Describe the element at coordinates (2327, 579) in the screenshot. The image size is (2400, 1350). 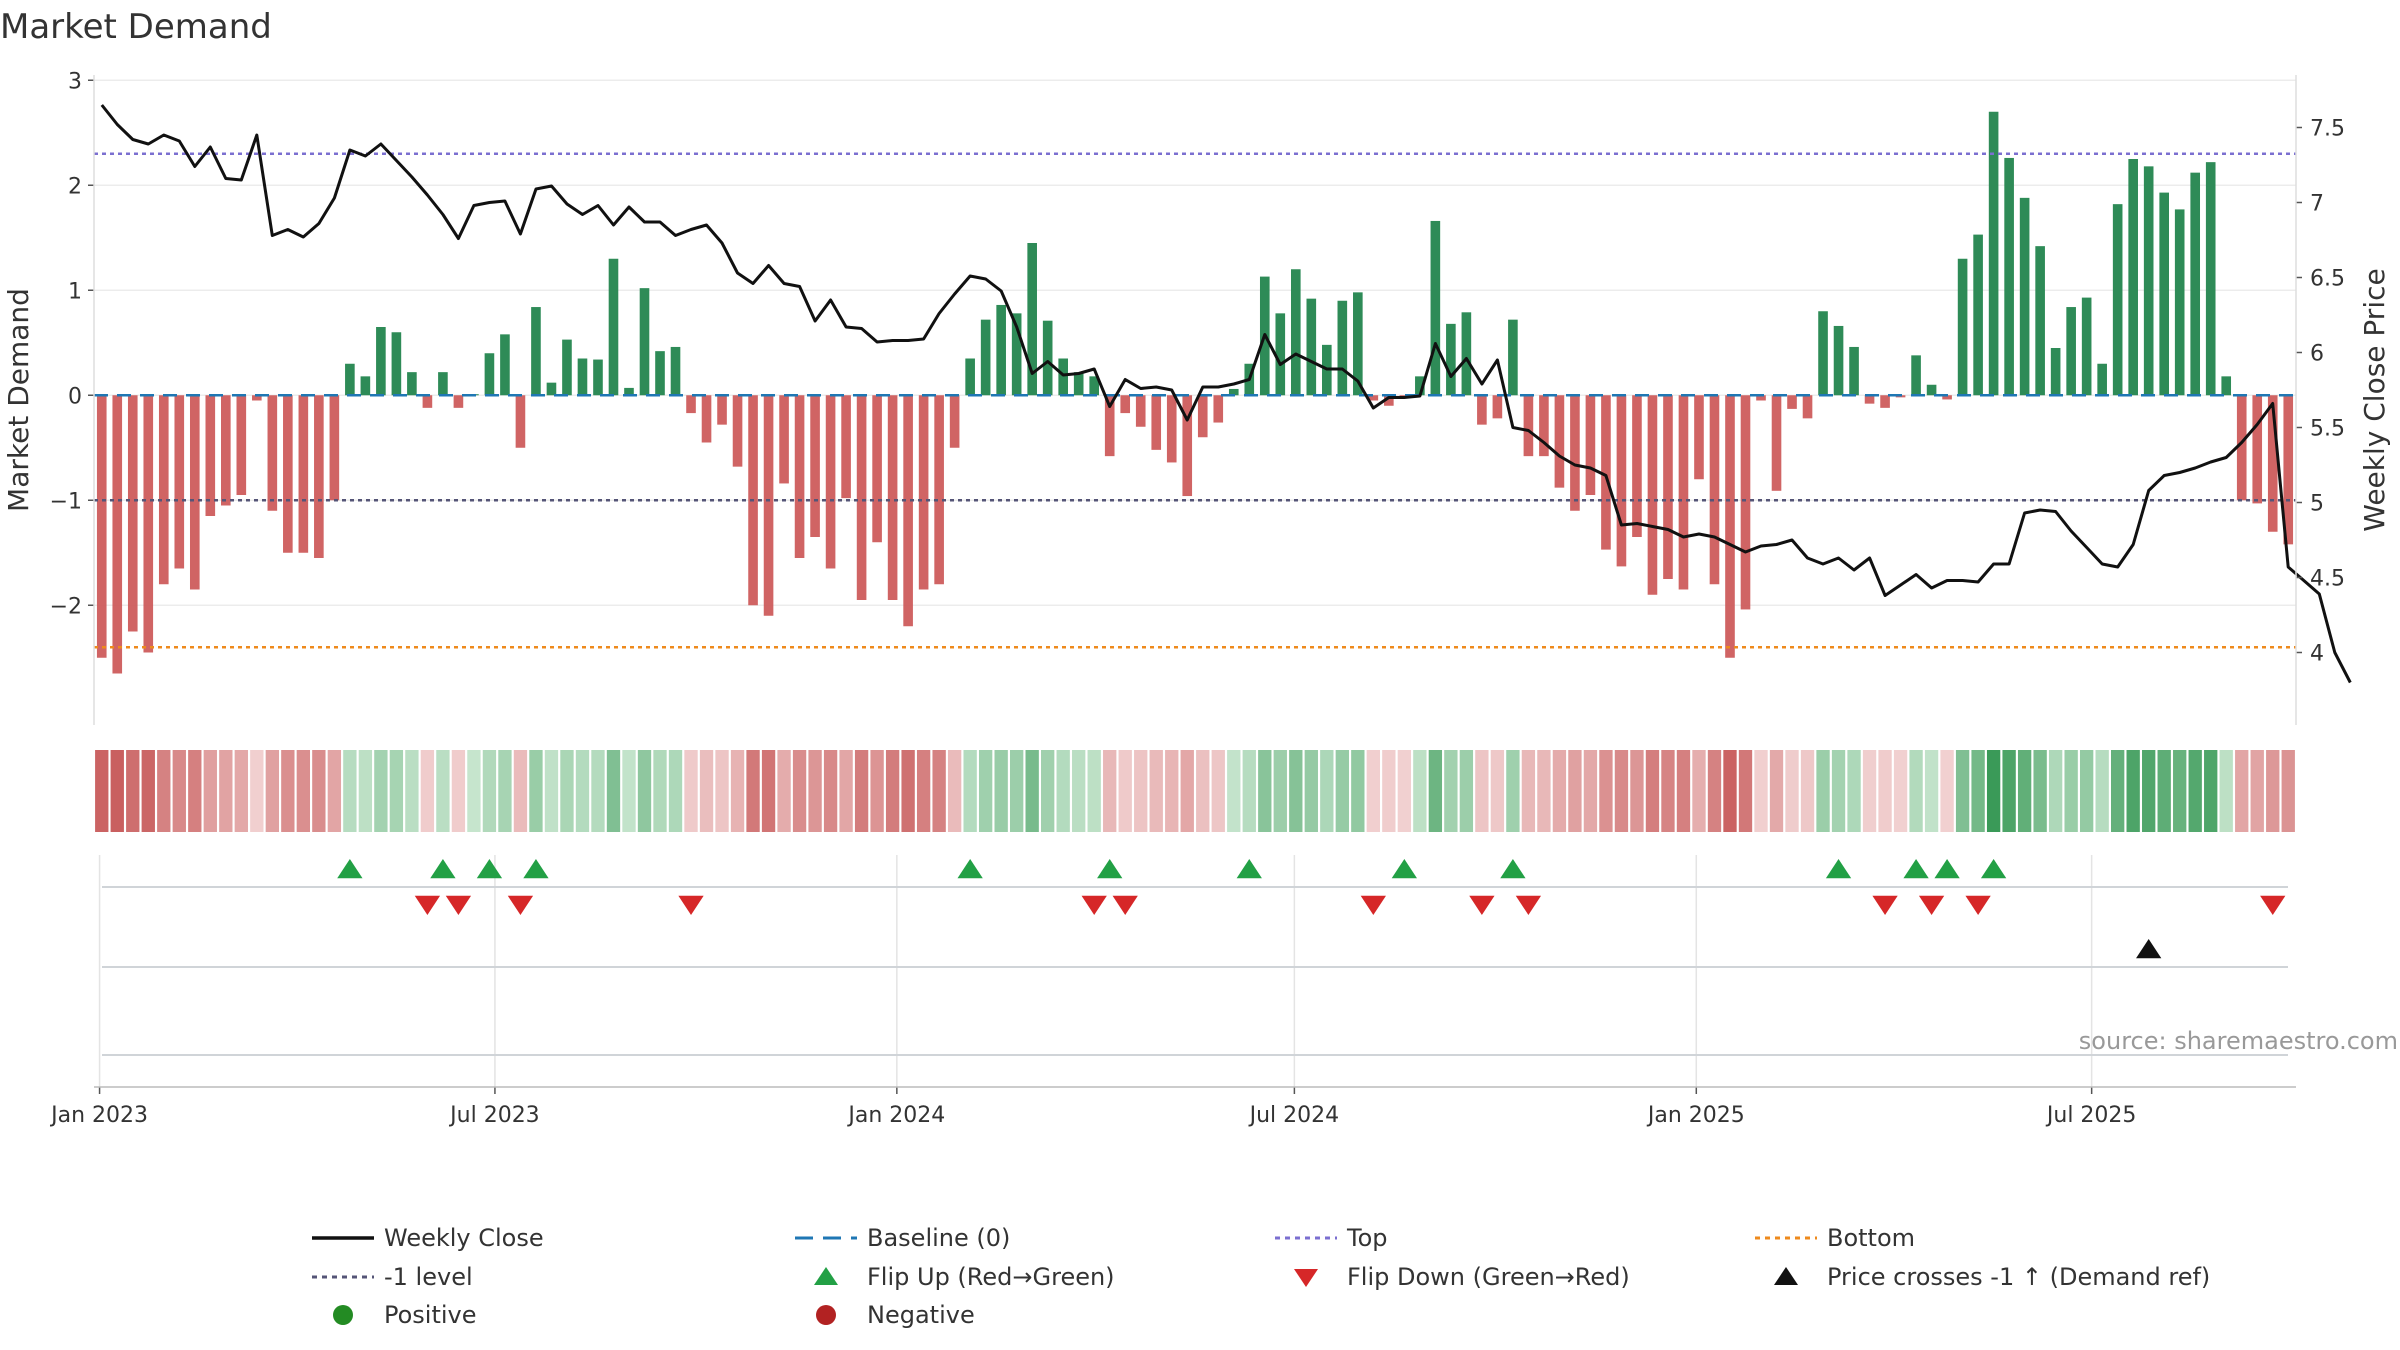
I see `y-tick-label-right: 4.5` at that location.